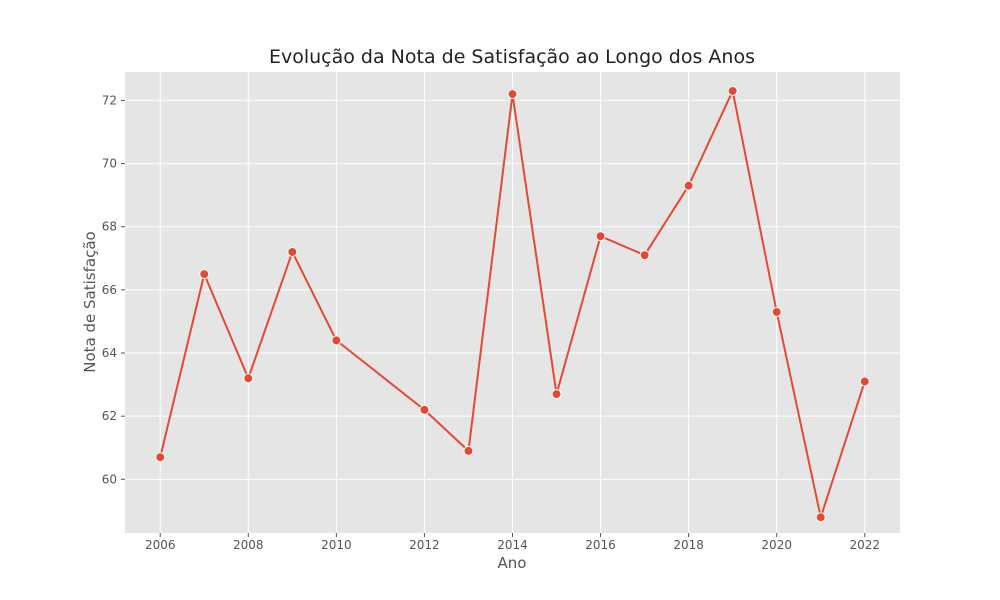 The image size is (1000, 600). I want to click on y-tick-label: 70, so click(109, 164).